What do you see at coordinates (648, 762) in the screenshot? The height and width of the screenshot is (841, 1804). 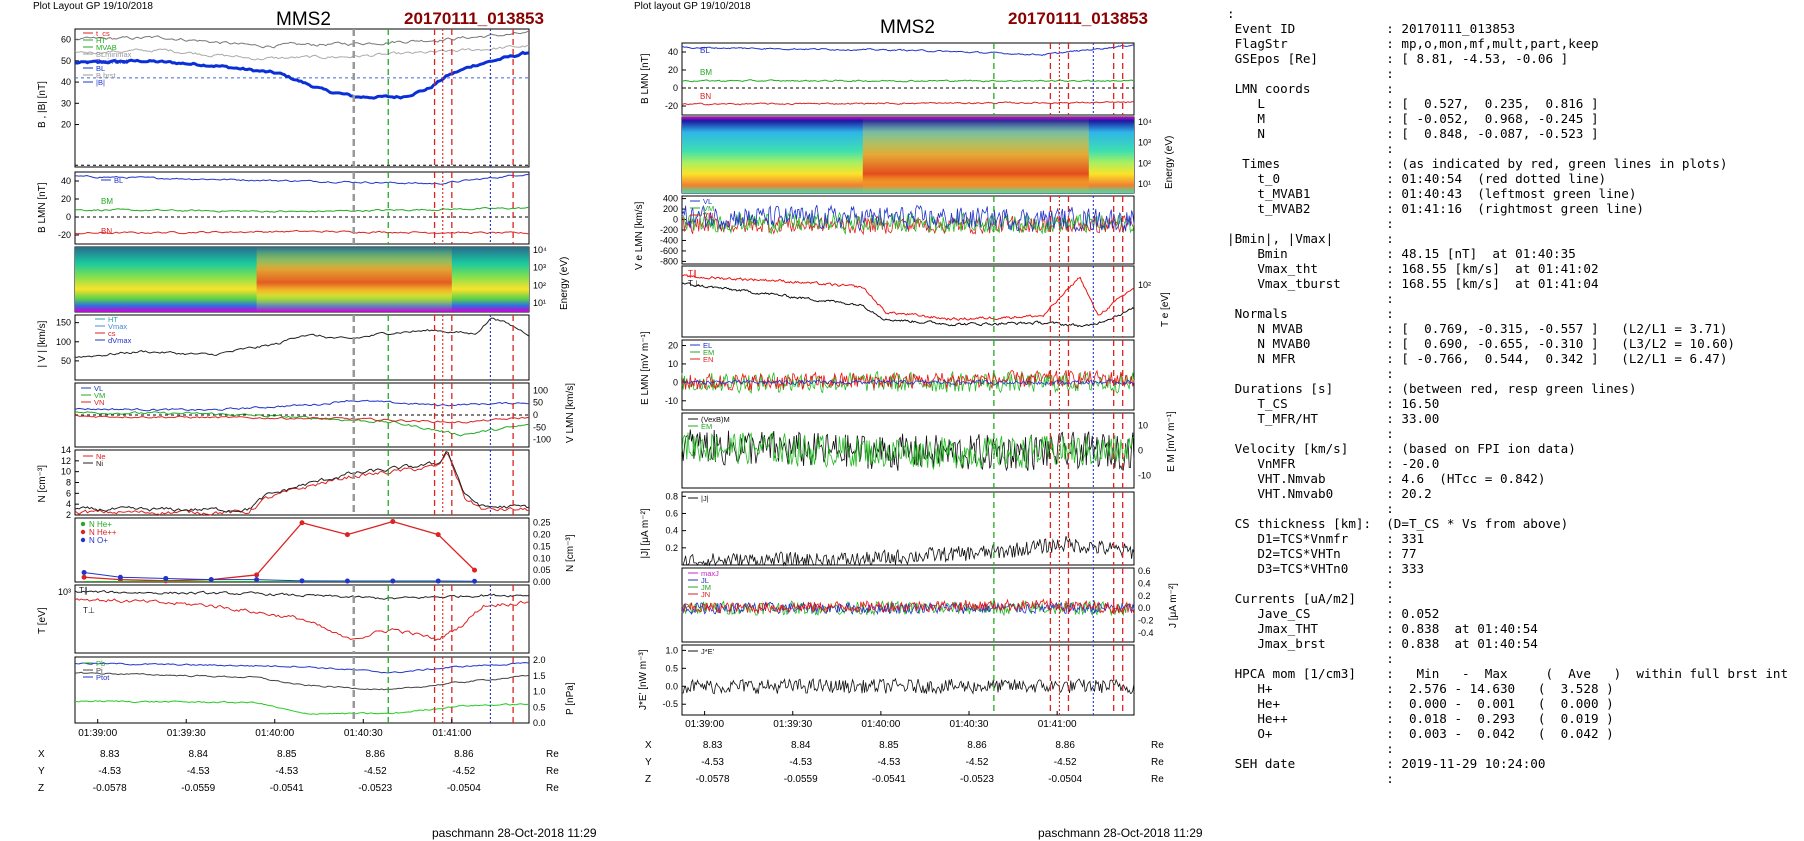 I see `coord-label: Y` at bounding box center [648, 762].